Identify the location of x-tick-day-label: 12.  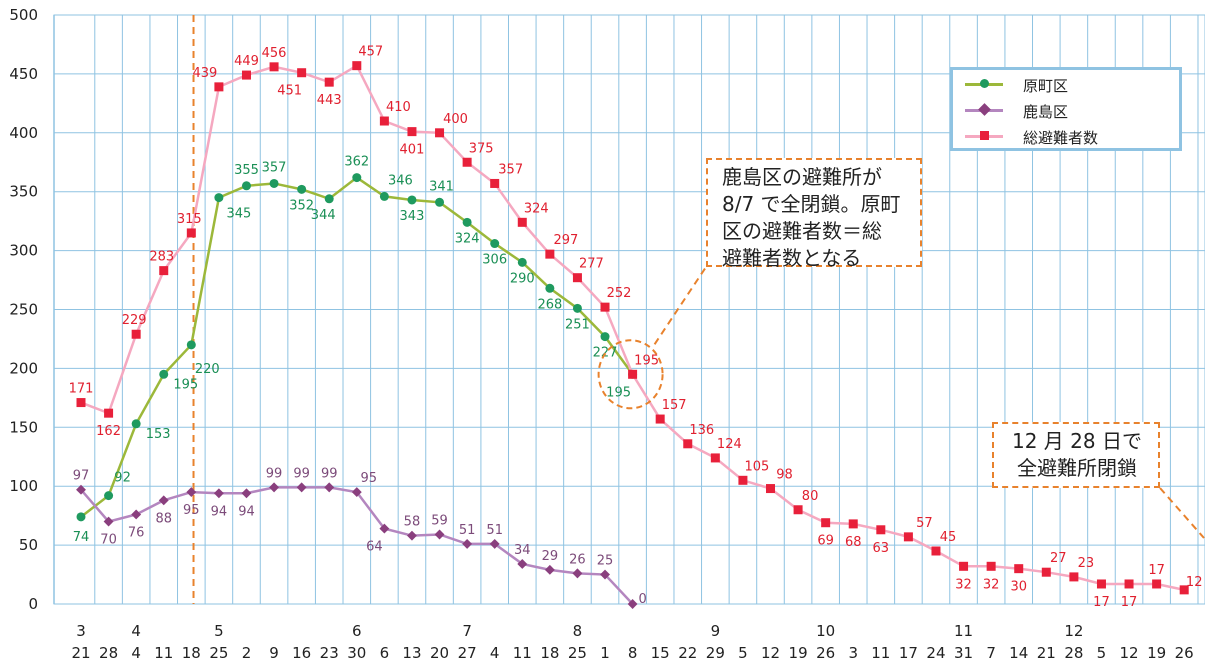
(770, 653).